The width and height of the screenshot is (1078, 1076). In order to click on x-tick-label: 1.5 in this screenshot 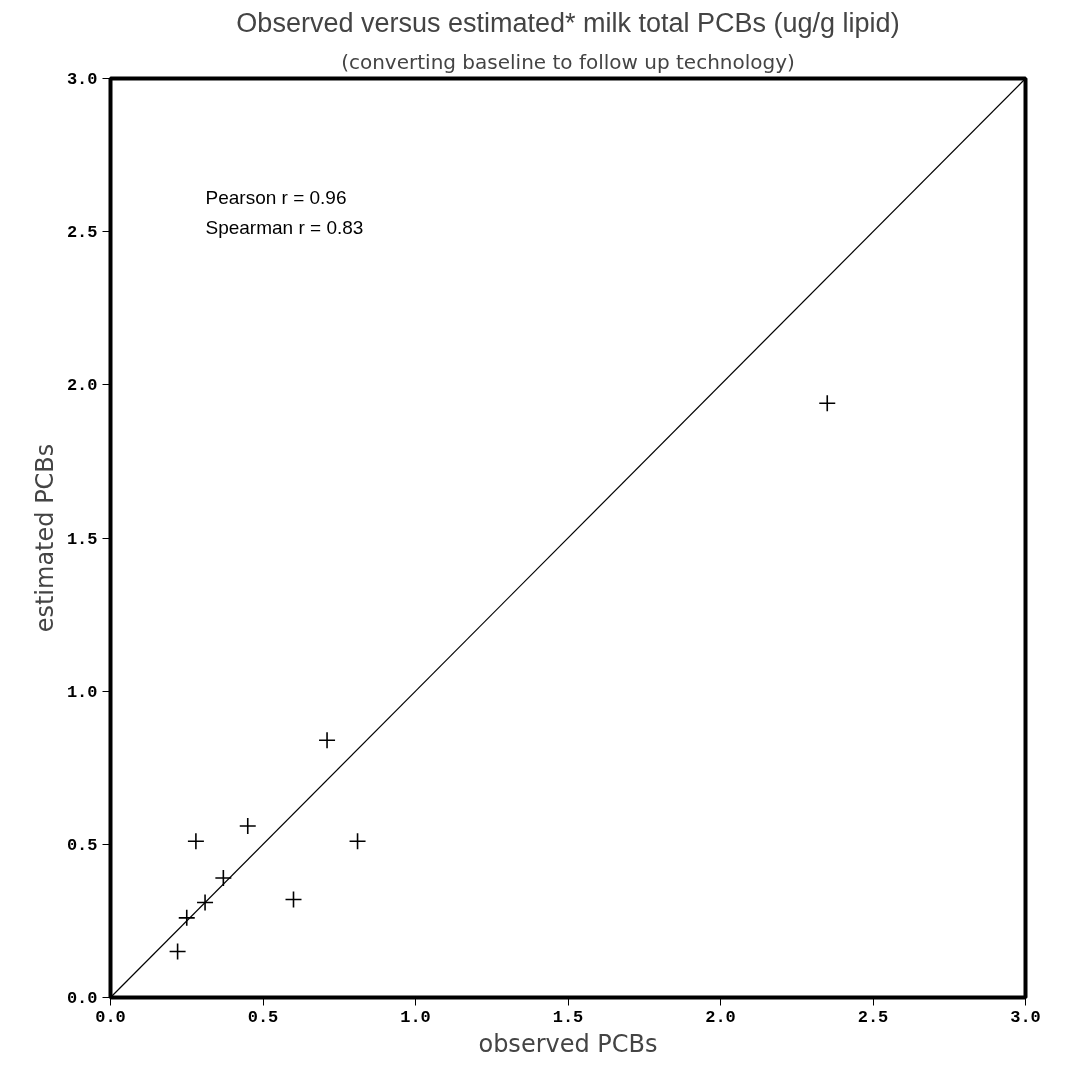, I will do `click(568, 1017)`.